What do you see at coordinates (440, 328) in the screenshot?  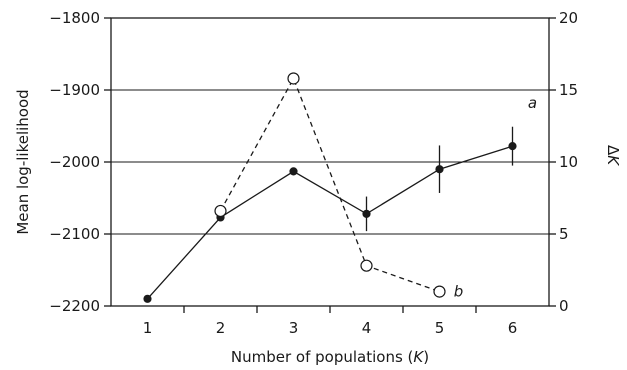 I see `x-tick-label: 5` at bounding box center [440, 328].